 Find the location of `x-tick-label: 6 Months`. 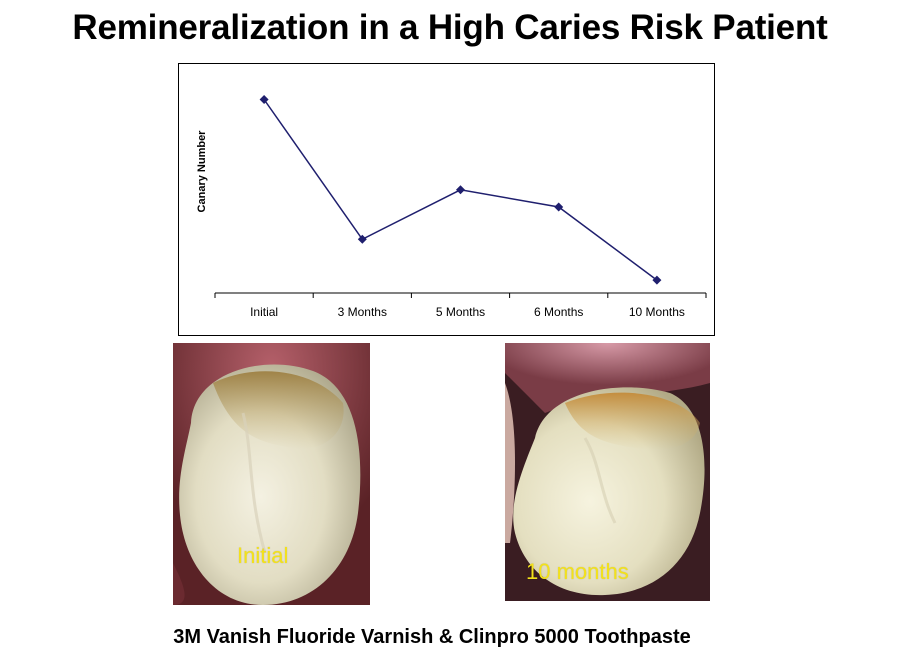

x-tick-label: 6 Months is located at coordinates (558, 312).